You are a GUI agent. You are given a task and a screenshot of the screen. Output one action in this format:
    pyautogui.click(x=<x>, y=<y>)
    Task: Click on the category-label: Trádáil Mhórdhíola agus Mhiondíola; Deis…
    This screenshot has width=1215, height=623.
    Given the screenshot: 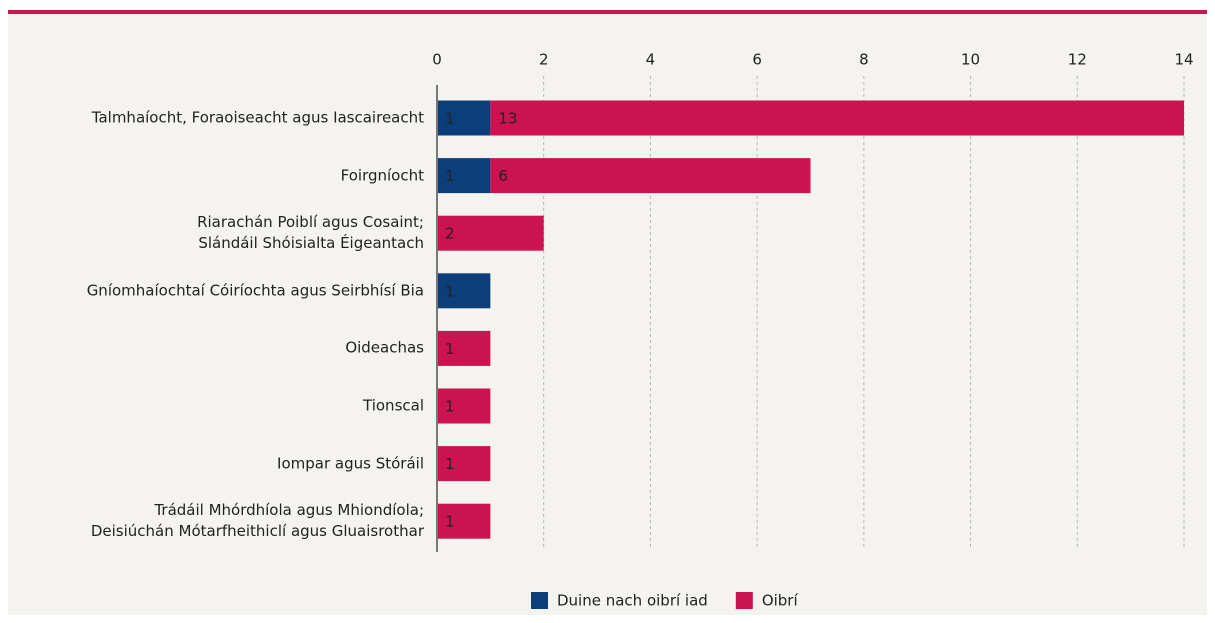 What is the action you would take?
    pyautogui.click(x=257, y=521)
    